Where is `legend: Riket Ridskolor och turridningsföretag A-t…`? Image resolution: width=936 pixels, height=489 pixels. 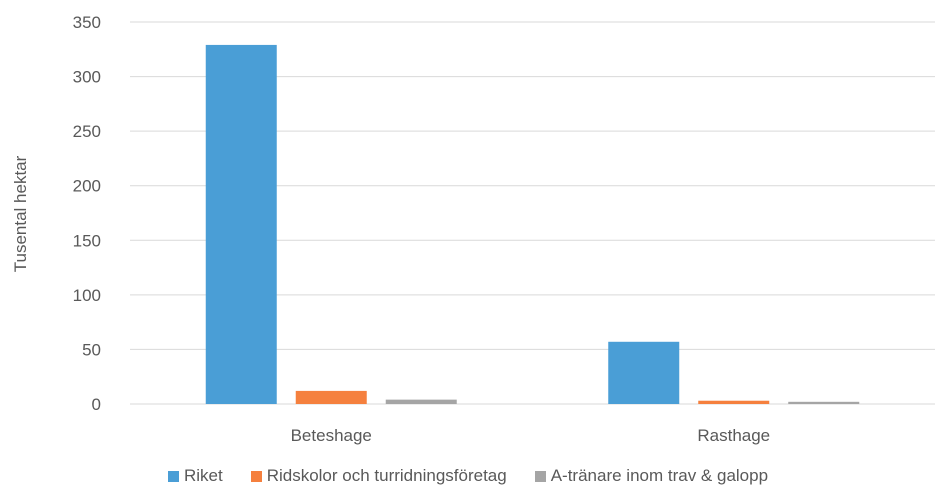
legend: Riket Ridskolor och turridningsföretag A-t… is located at coordinates (468, 476).